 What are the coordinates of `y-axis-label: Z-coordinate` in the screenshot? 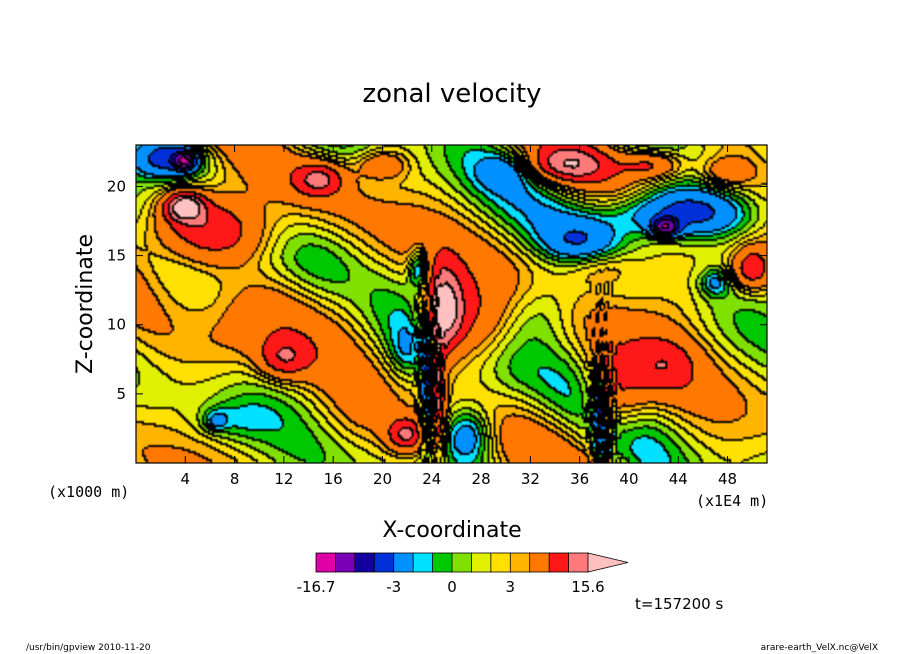 It's located at (85, 304).